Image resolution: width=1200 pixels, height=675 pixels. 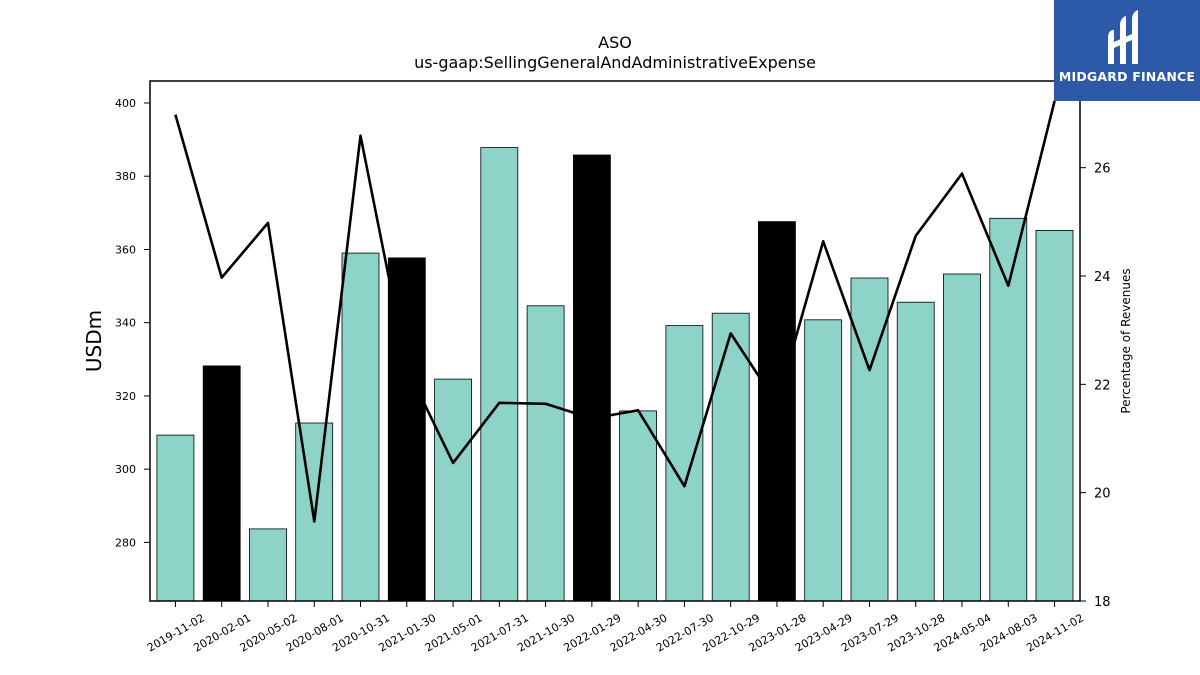 I want to click on y2-tick-label: 18, so click(x=1102, y=602).